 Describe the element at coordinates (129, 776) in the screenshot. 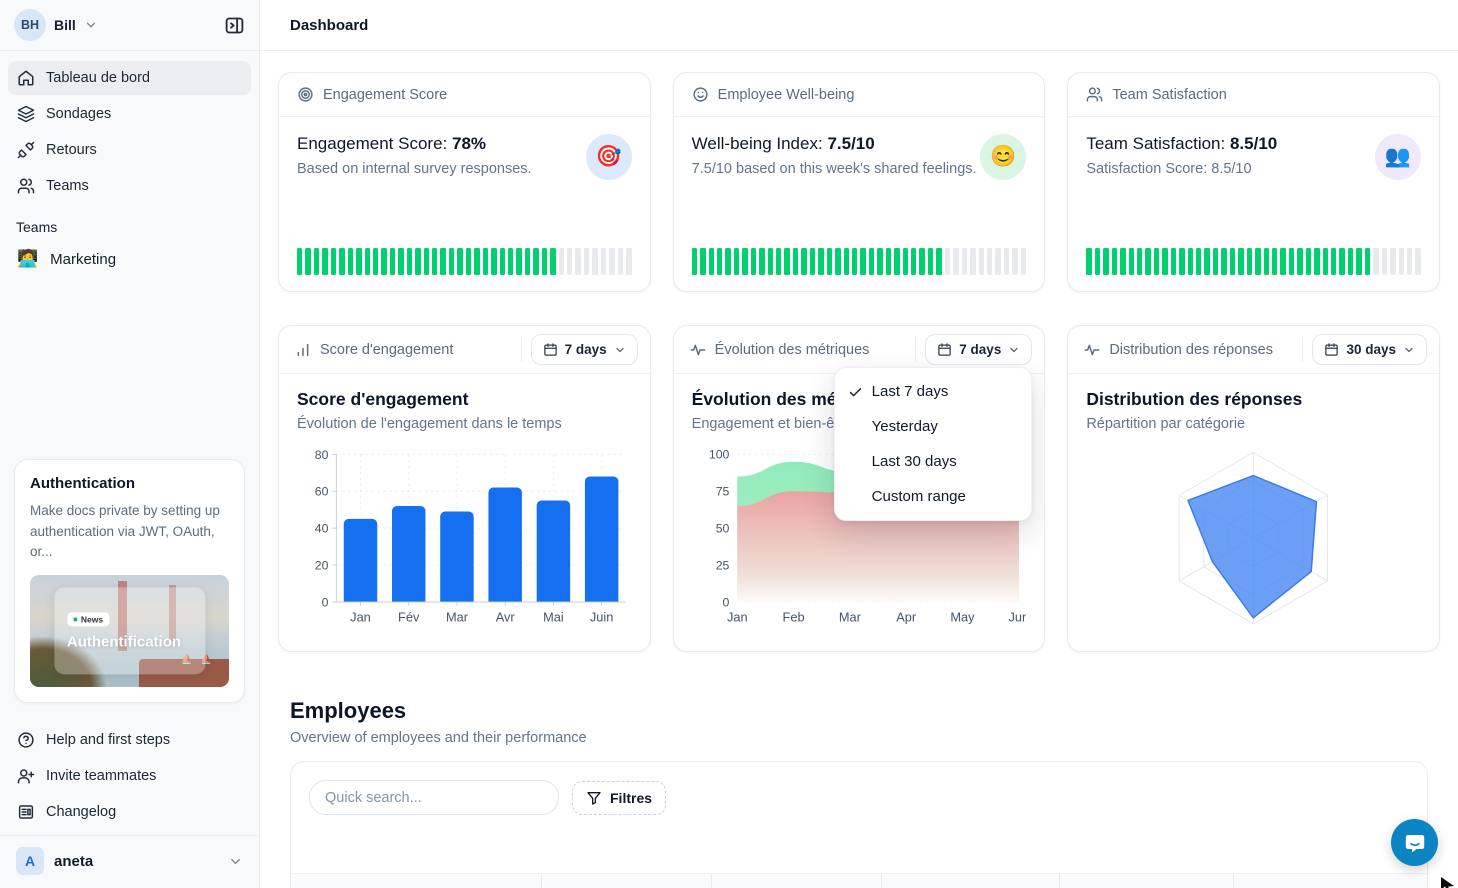

I see `sidebar-item-invite: Invite teammates` at that location.